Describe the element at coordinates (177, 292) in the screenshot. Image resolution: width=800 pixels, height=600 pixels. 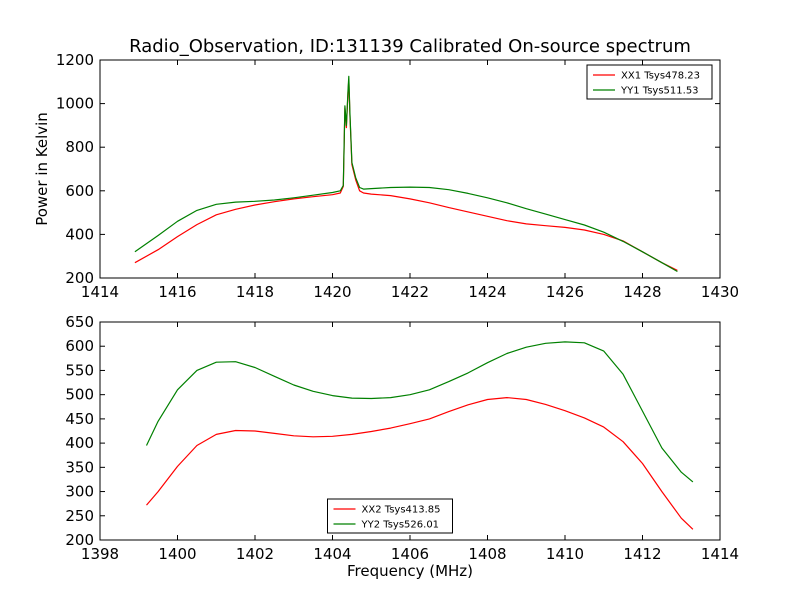
I see `x-tick-label: 1416` at that location.